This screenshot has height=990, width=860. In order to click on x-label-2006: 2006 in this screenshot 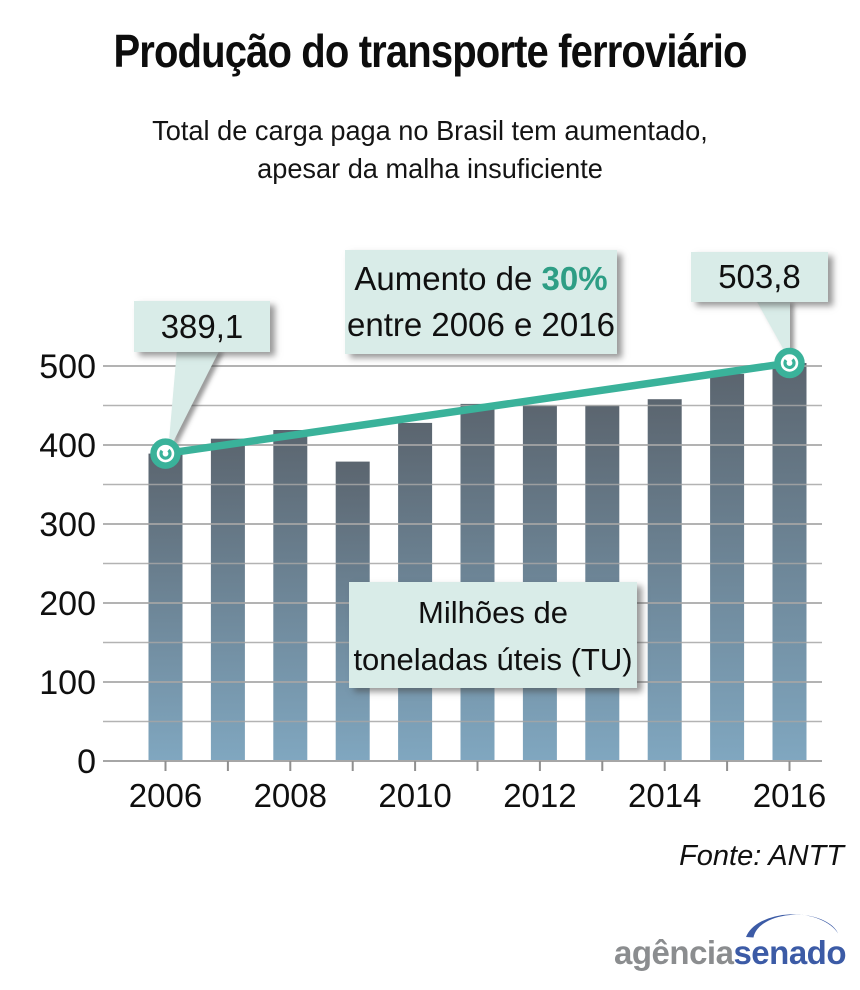, I will do `click(165, 795)`.